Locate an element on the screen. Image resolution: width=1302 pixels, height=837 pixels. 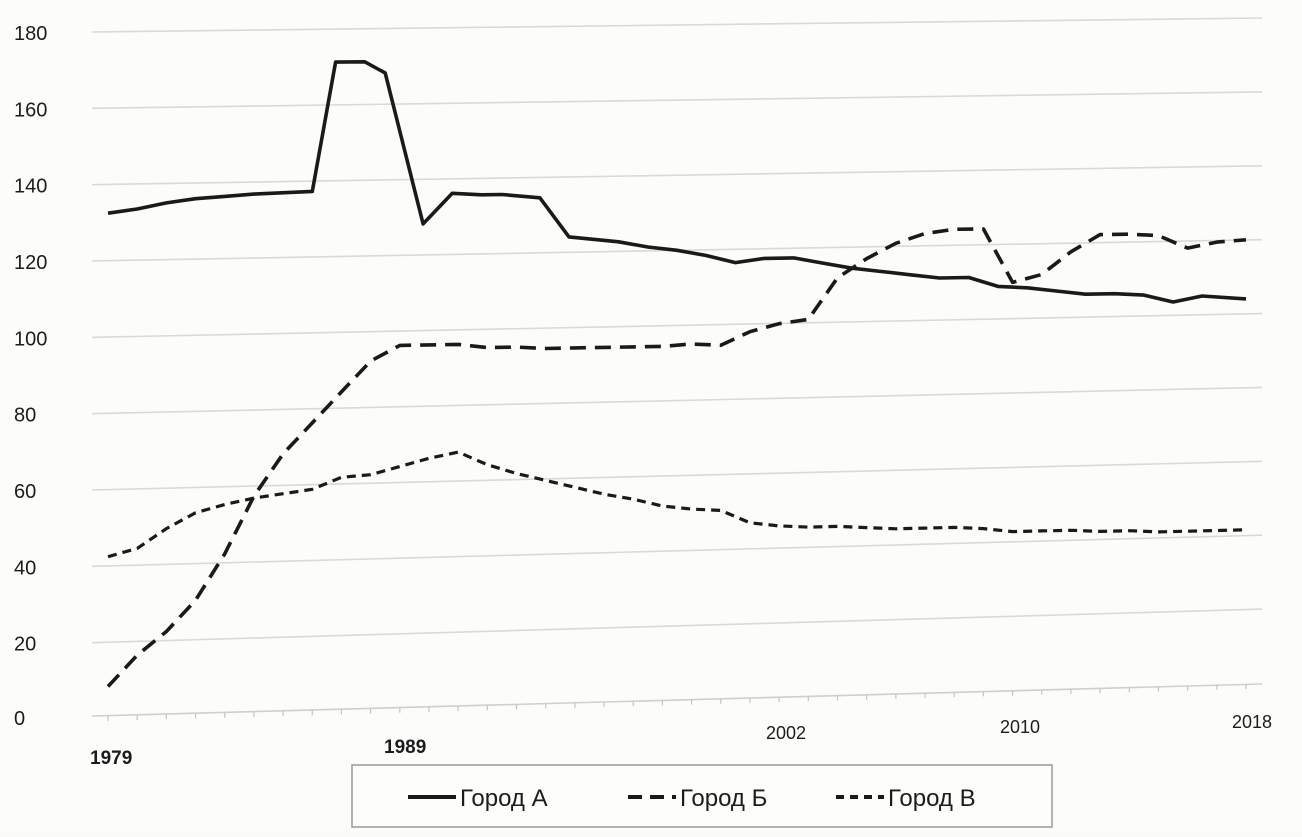
legend: Город А Город Б Город В is located at coordinates (702, 796).